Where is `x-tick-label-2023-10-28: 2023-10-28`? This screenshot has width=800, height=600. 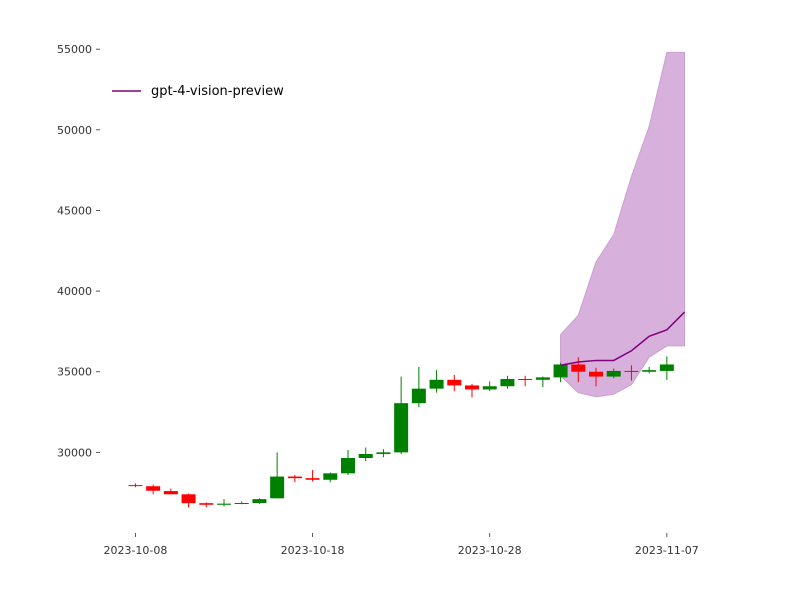
x-tick-label-2023-10-28: 2023-10-28 is located at coordinates (490, 550).